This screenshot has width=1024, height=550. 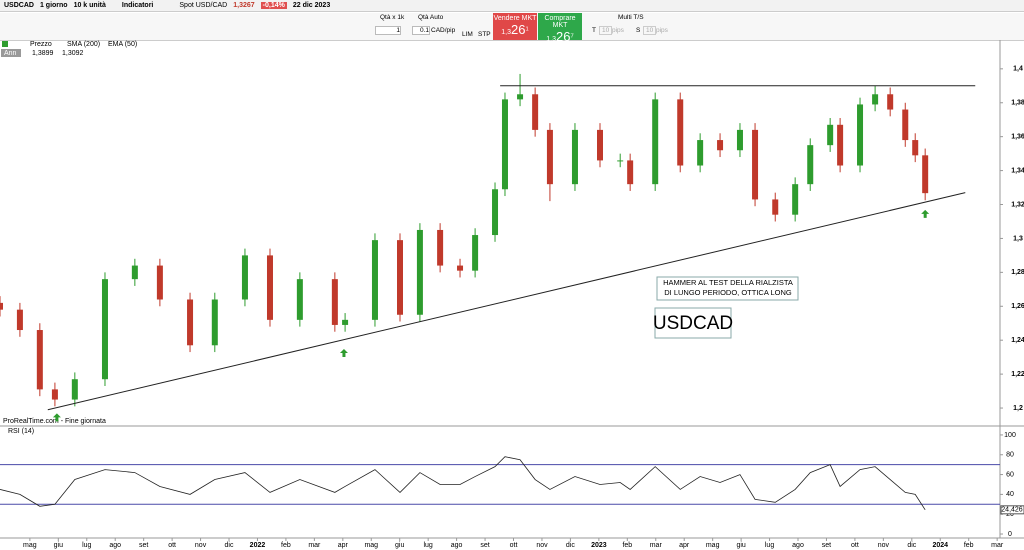 What do you see at coordinates (518, 29) in the screenshot?
I see `sell-big: 26` at bounding box center [518, 29].